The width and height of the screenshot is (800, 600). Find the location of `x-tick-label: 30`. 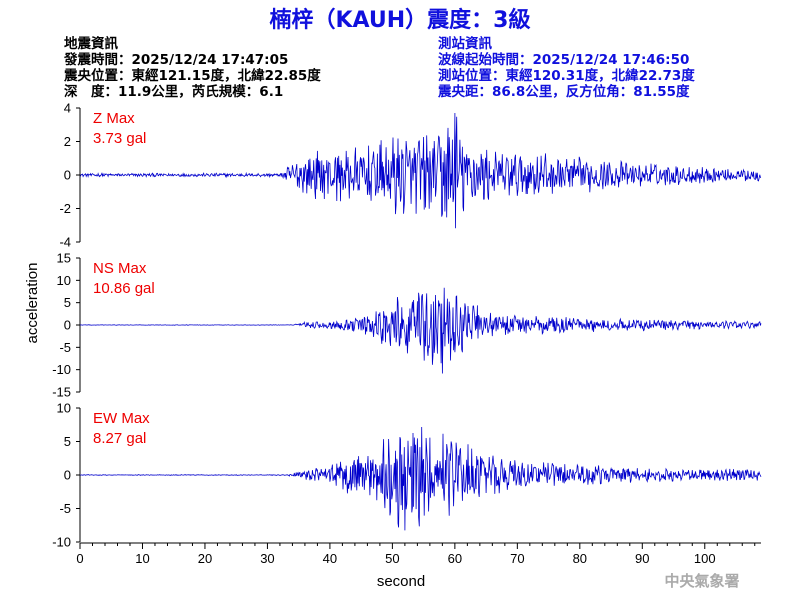

x-tick-label: 30 is located at coordinates (267, 558).